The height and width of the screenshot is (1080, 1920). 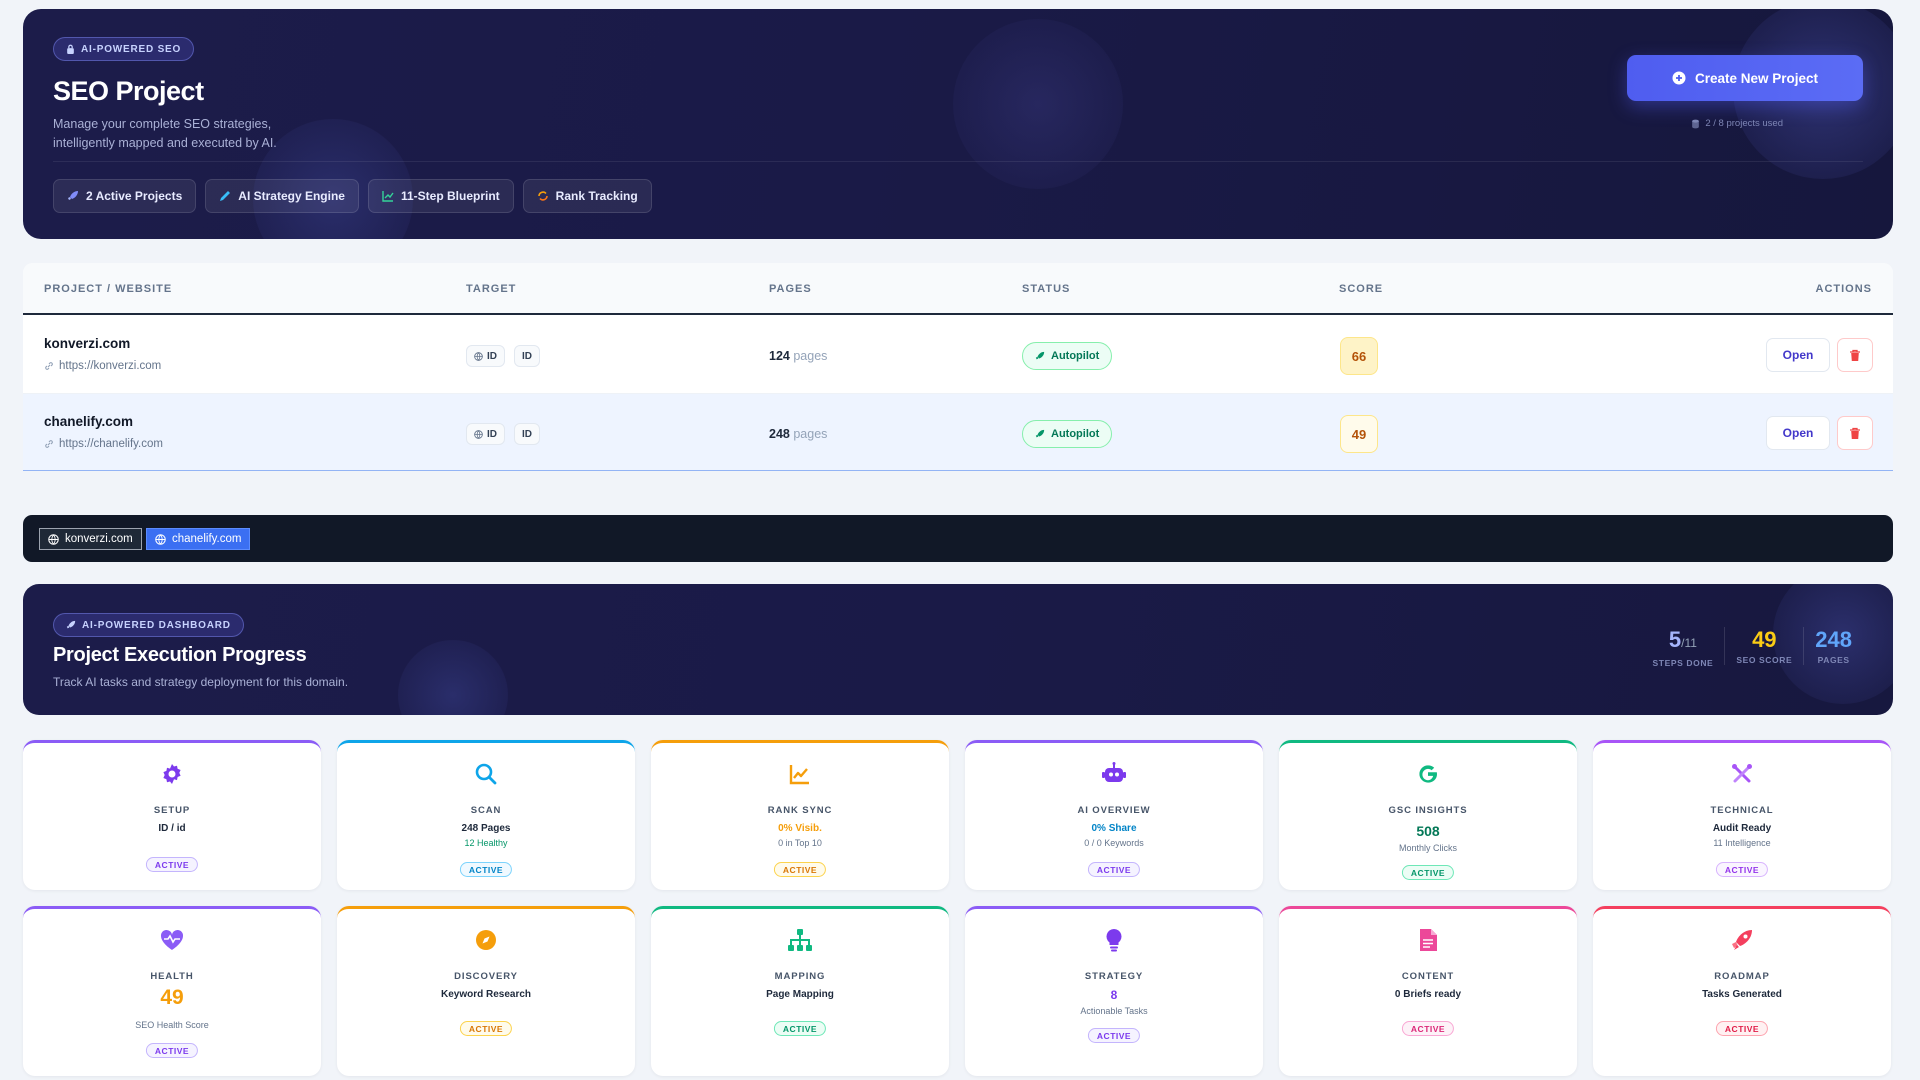 I want to click on plus-circle-icon, so click(x=1679, y=78).